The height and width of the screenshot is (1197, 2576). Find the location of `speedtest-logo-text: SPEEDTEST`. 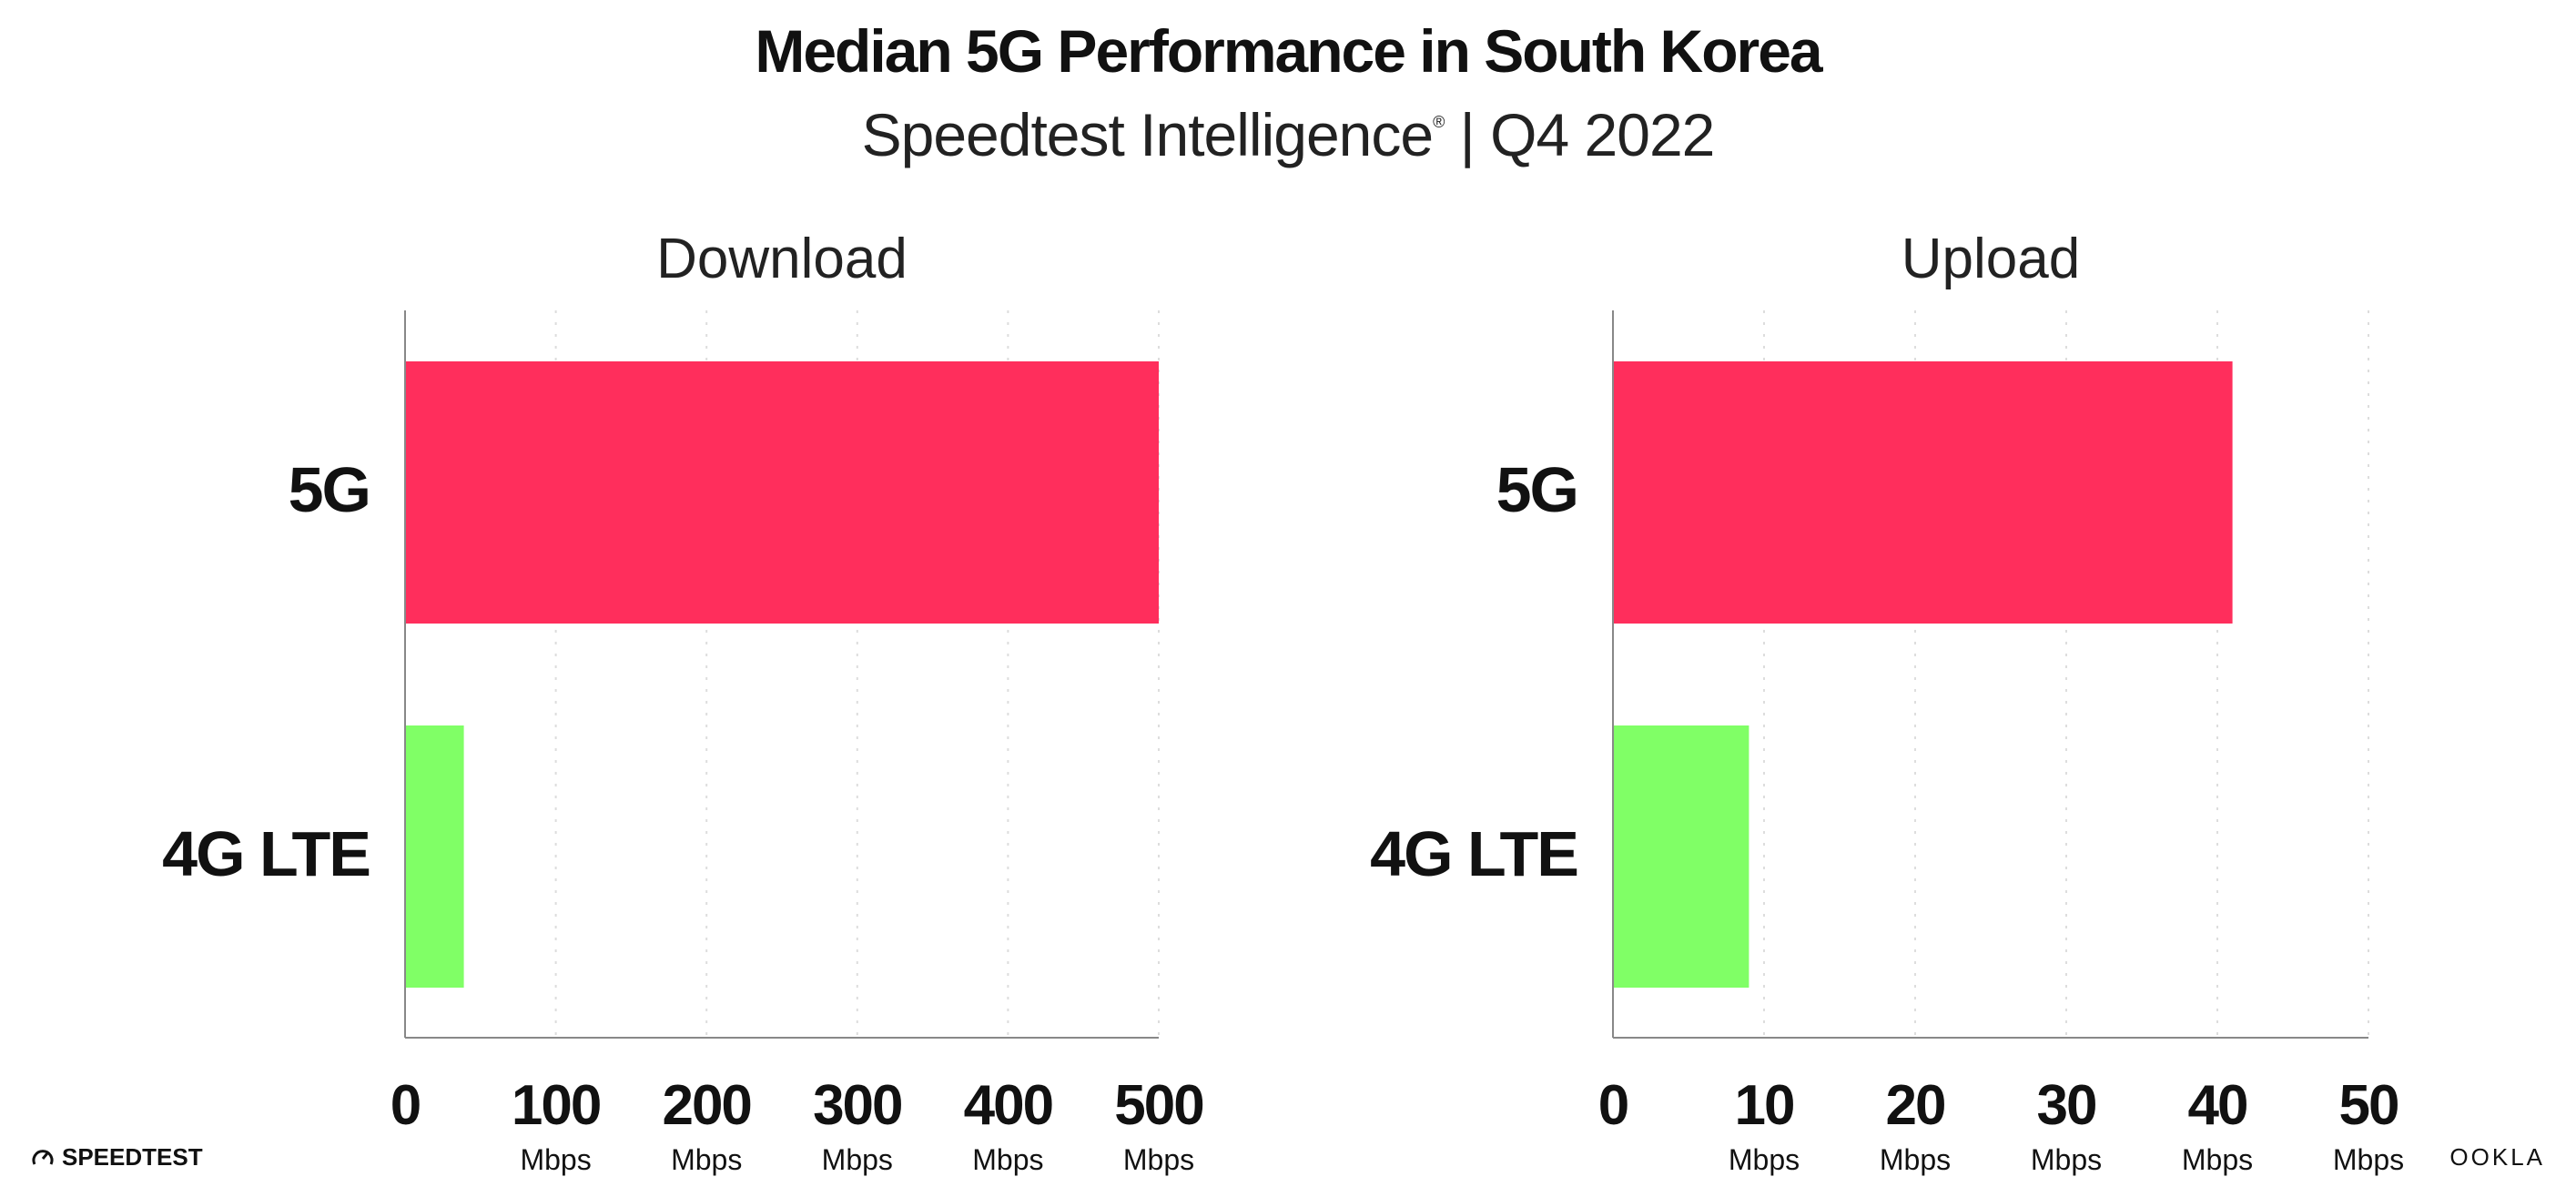

speedtest-logo-text: SPEEDTEST is located at coordinates (132, 1157).